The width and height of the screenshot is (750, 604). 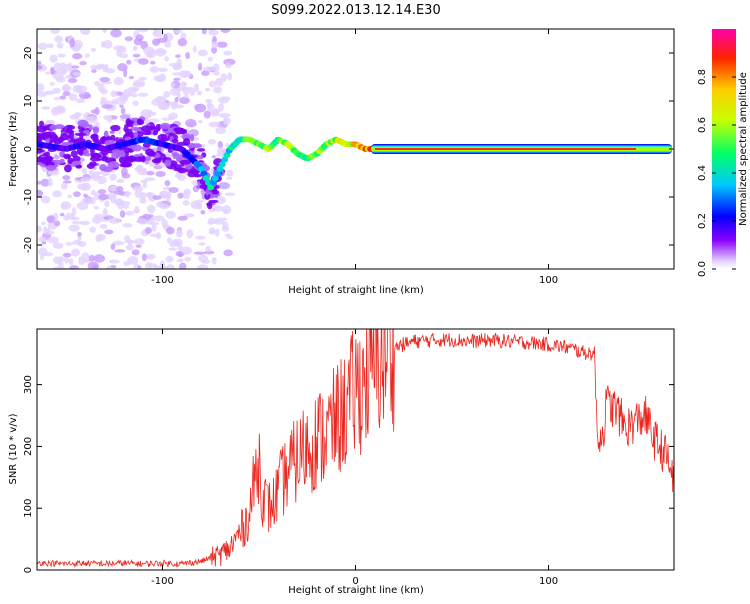 I want to click on y-tick-label: 200, so click(x=28, y=446).